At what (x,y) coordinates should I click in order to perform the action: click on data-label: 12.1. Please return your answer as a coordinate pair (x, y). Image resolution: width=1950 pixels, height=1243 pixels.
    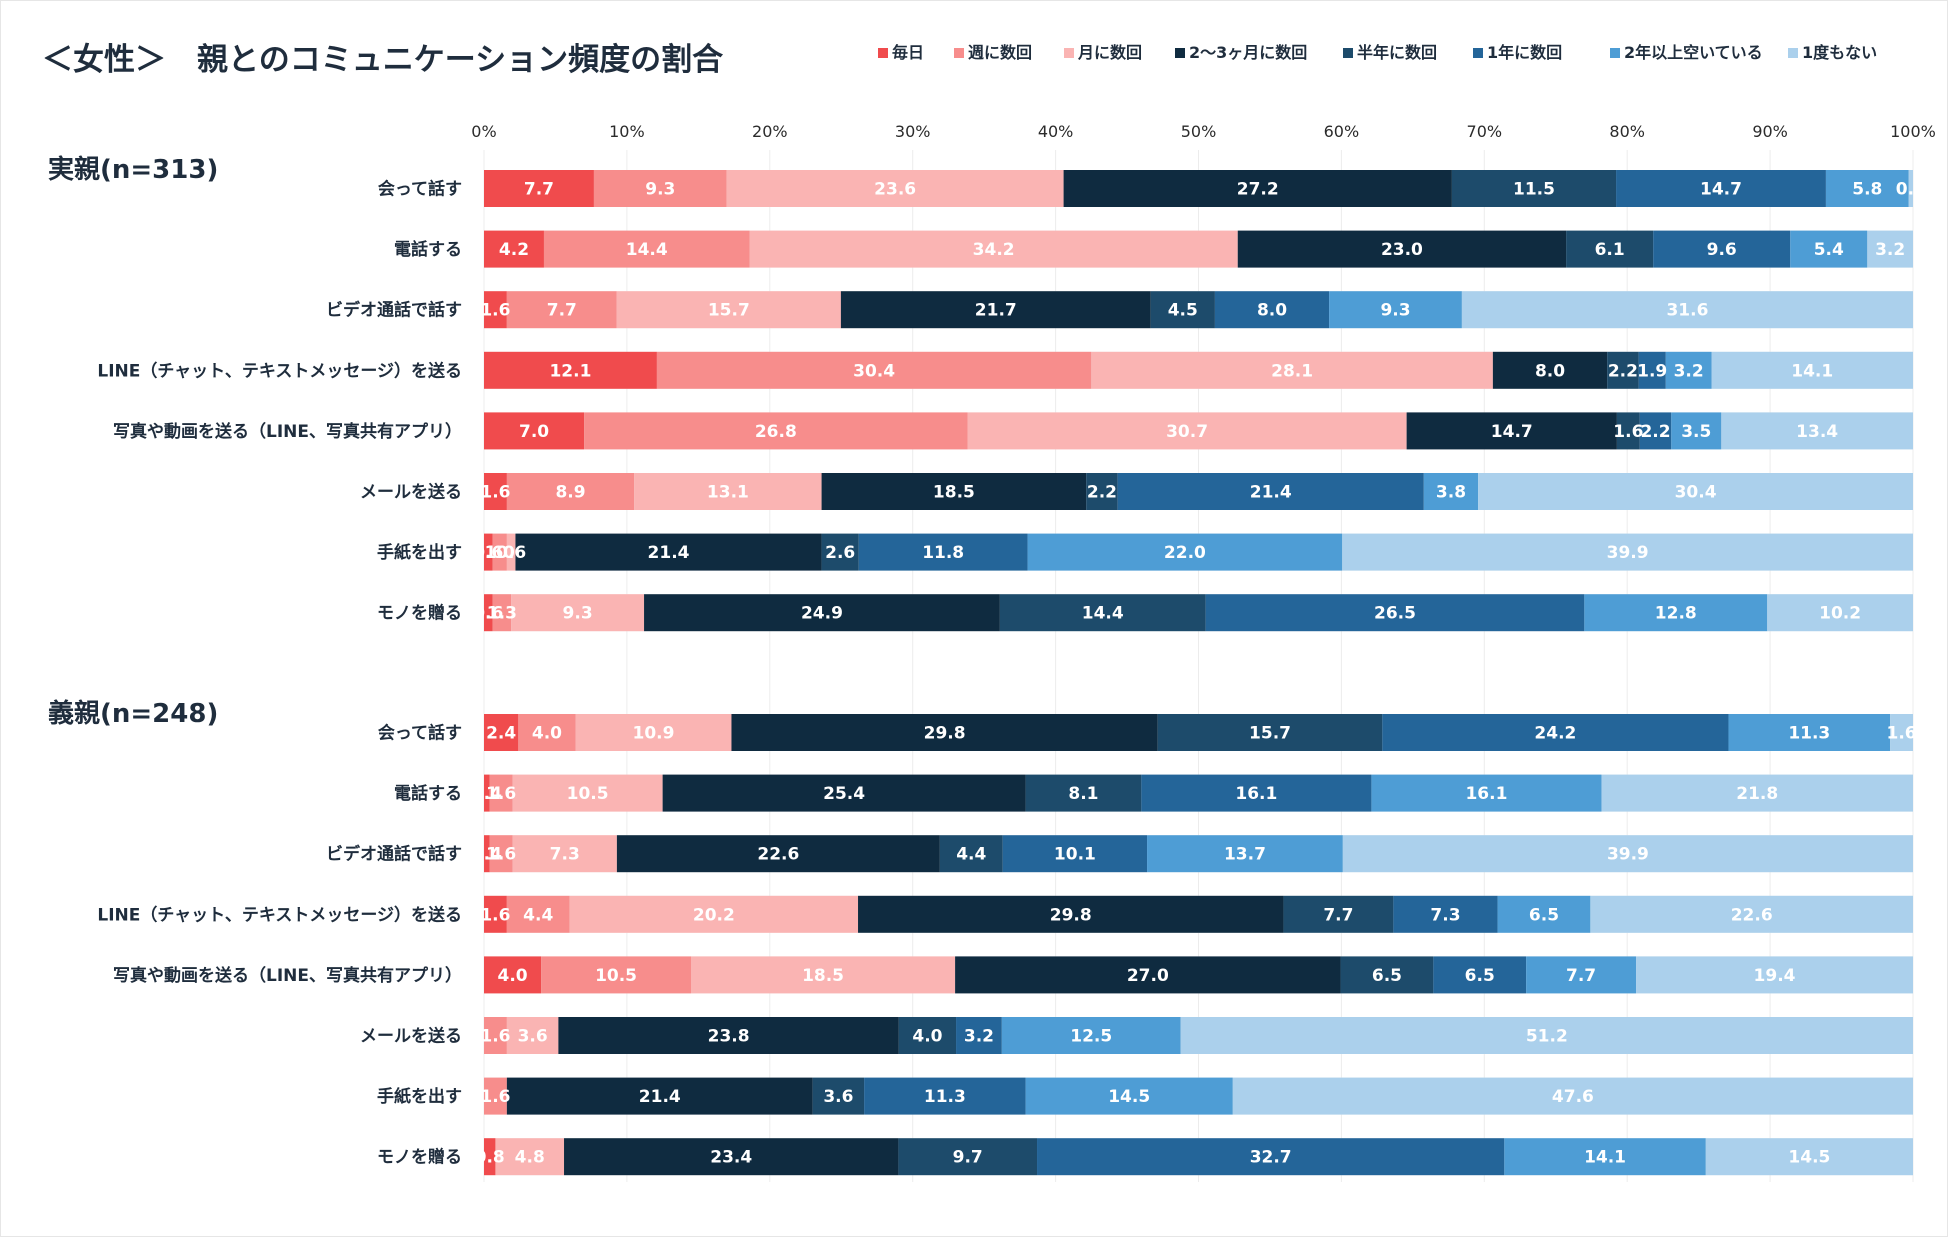
    Looking at the image, I should click on (570, 371).